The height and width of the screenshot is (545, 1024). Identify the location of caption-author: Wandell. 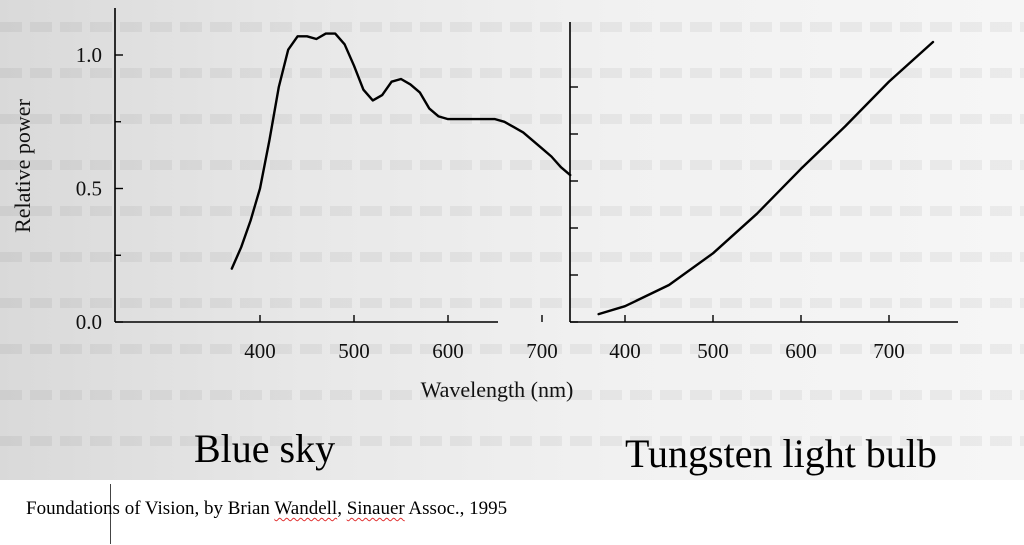
(306, 508).